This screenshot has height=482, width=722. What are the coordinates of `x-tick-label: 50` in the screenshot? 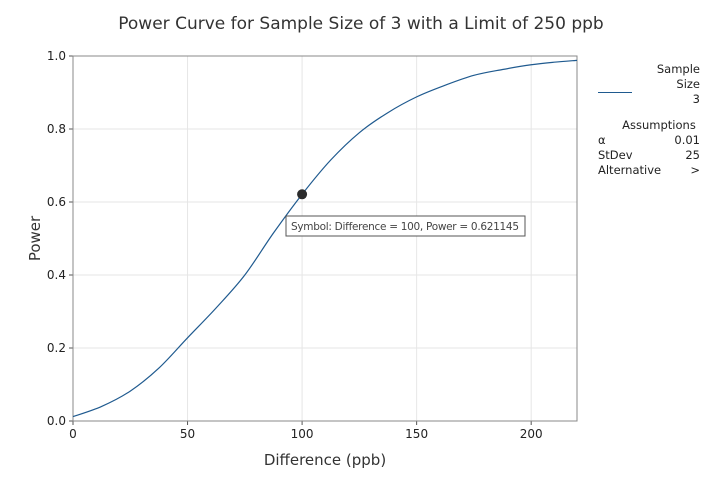 It's located at (187, 434).